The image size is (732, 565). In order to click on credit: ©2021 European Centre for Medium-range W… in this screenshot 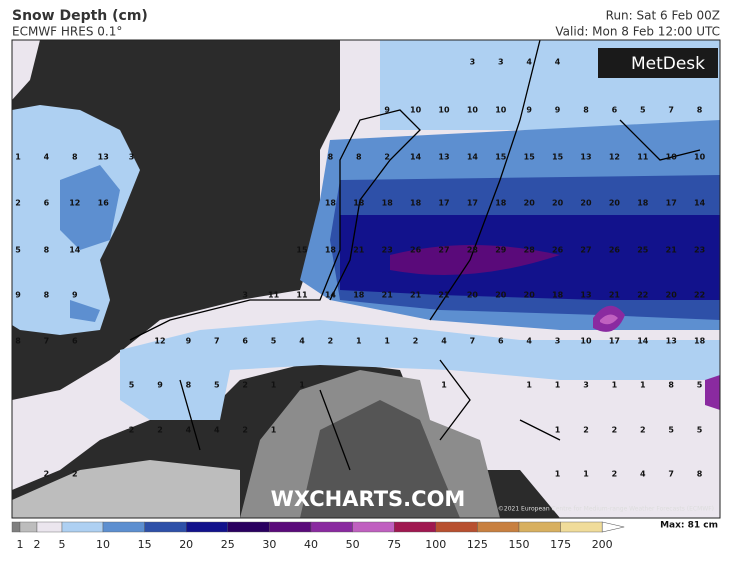, I will do `click(606, 509)`.